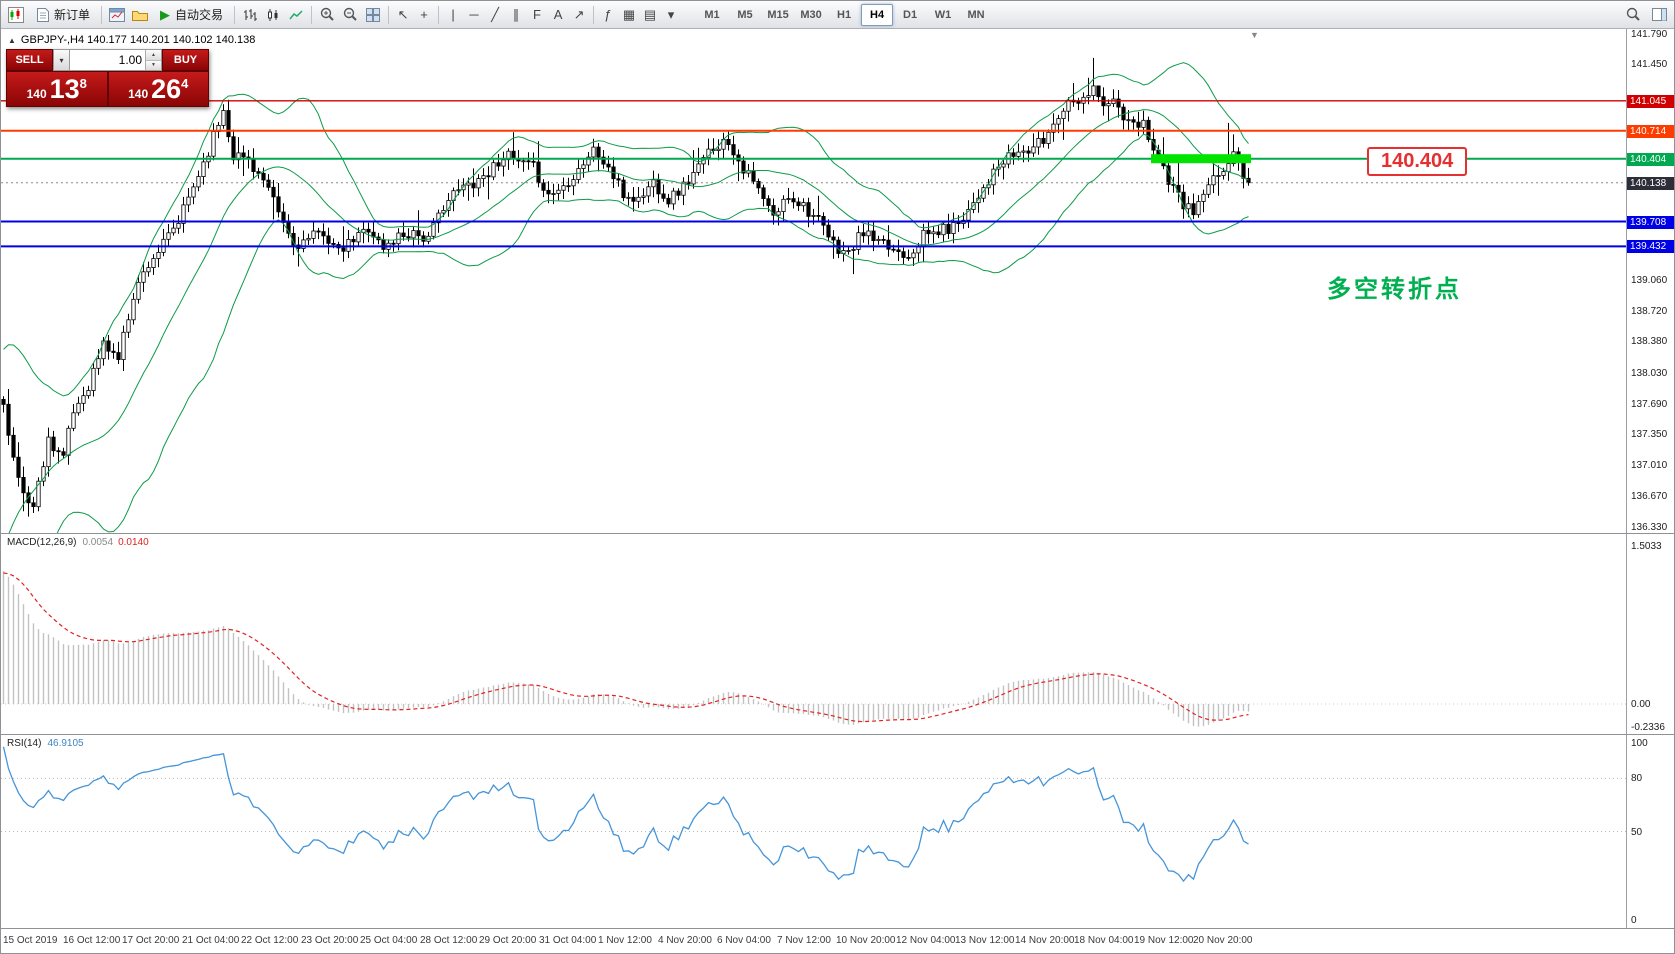  What do you see at coordinates (42, 542) in the screenshot?
I see `macd-title-text: MACD(12,26,9)` at bounding box center [42, 542].